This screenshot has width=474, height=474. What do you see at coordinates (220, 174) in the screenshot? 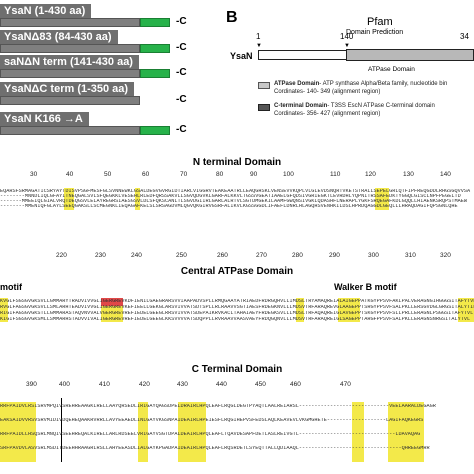
I see `ruler-tick: 80` at bounding box center [220, 174].